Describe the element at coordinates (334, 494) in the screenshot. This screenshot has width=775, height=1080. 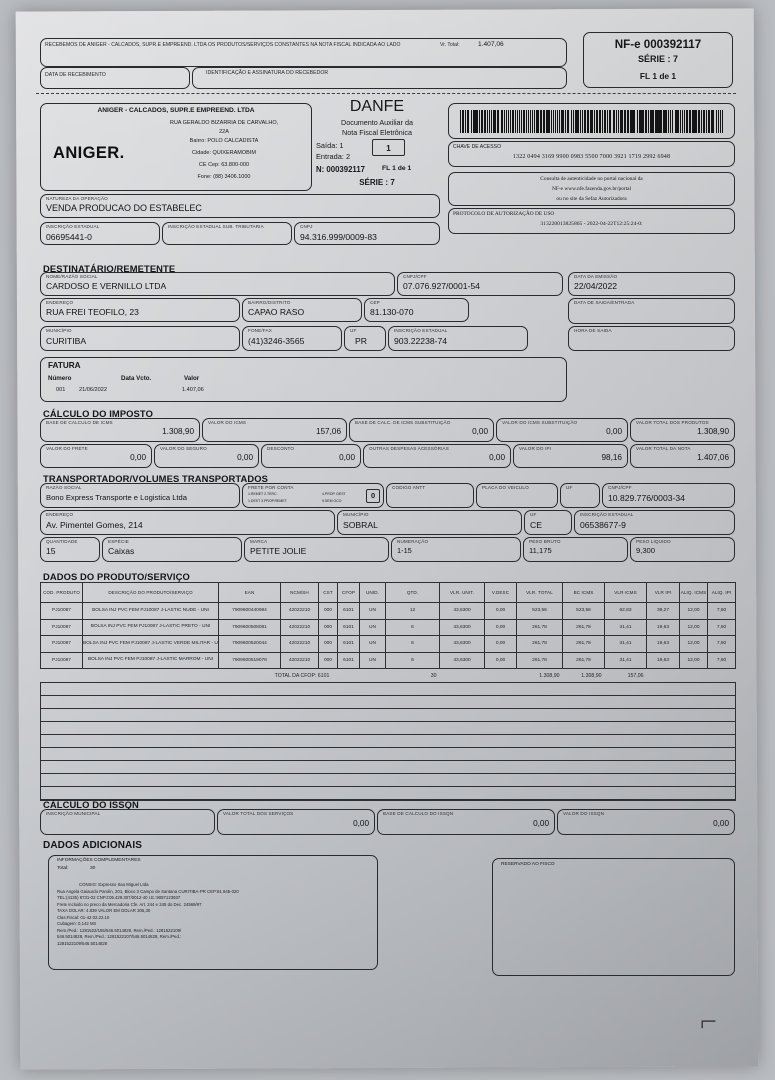
I see `frete-opt-3: 4.PROP. DEST` at that location.